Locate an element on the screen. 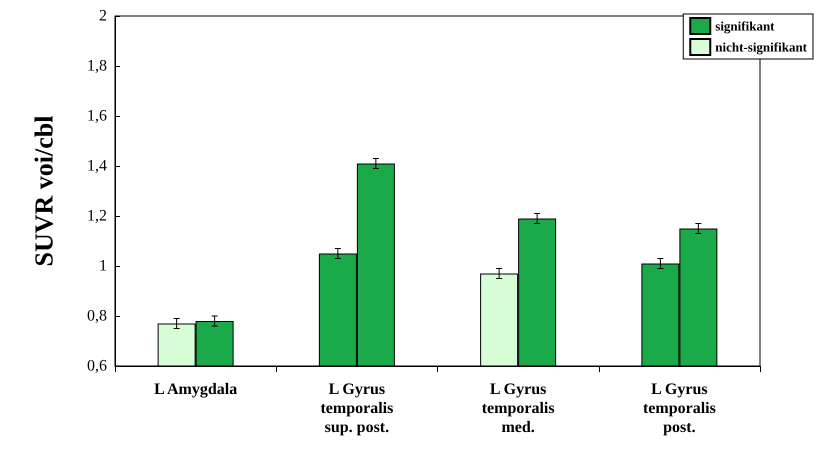 Image resolution: width=815 pixels, height=470 pixels. y-tick-label: 0,6 is located at coordinates (97, 366).